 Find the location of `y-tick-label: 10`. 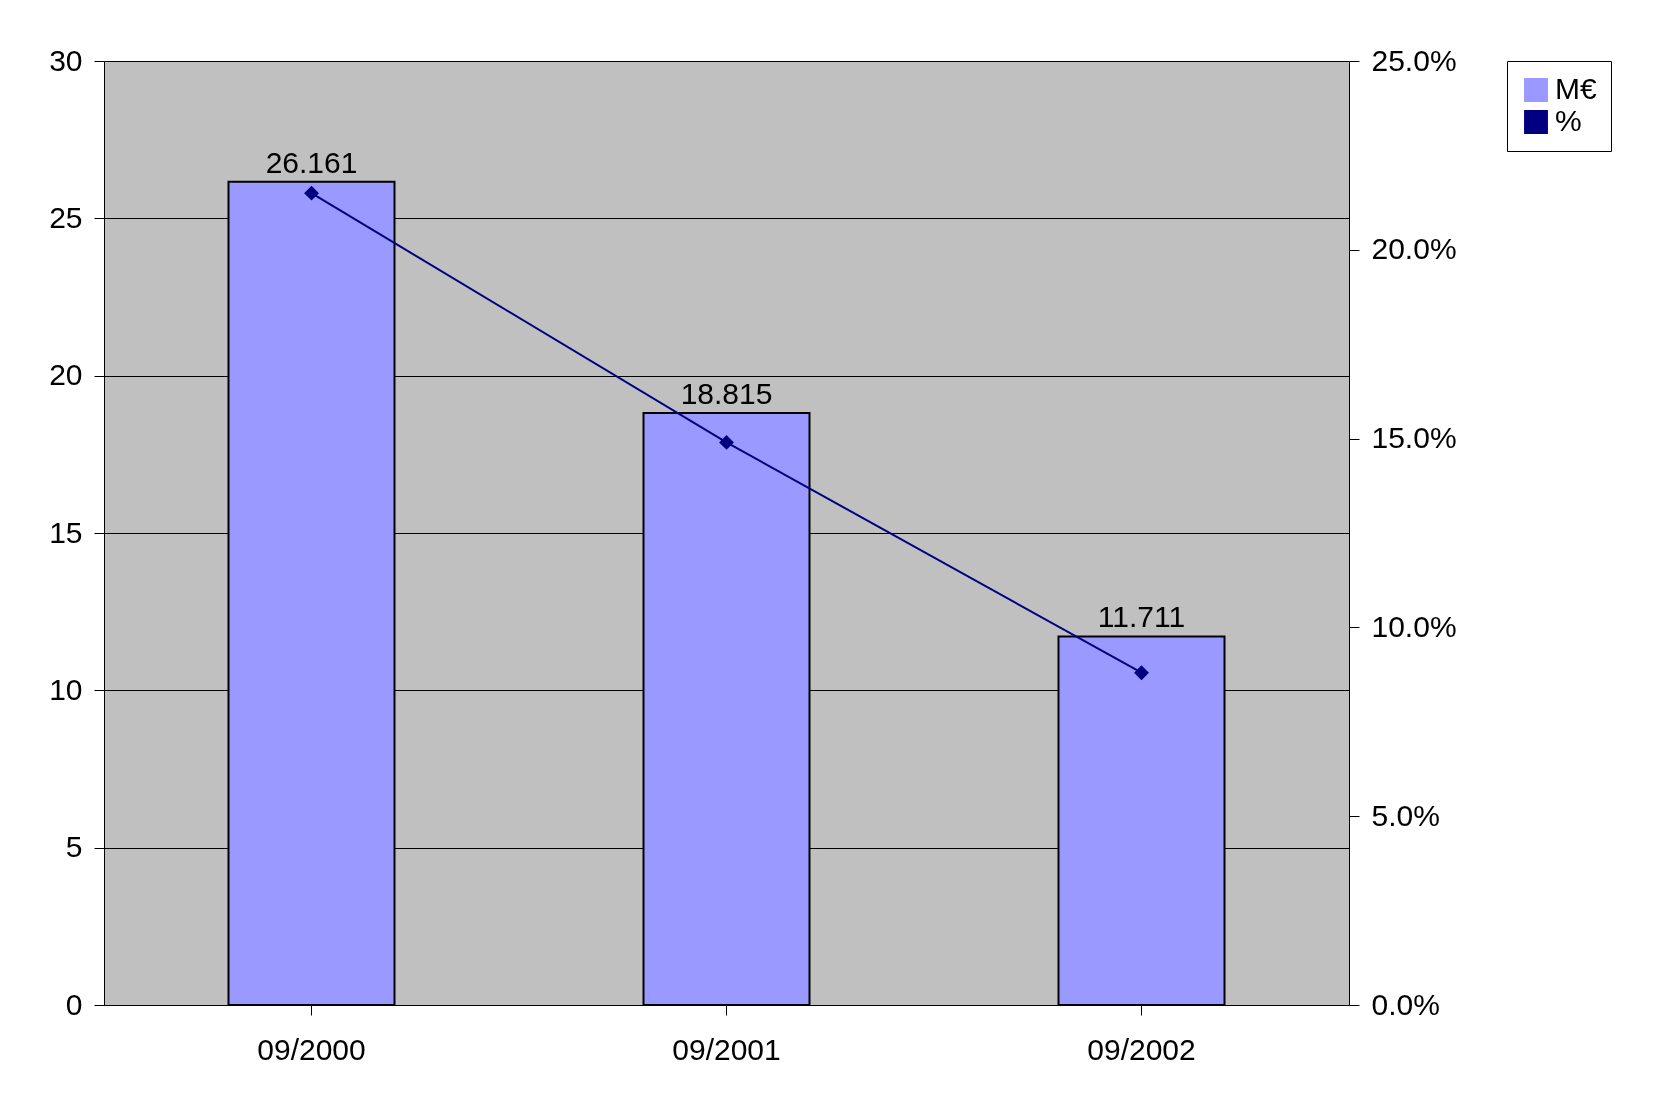

y-tick-label: 10 is located at coordinates (66, 689).